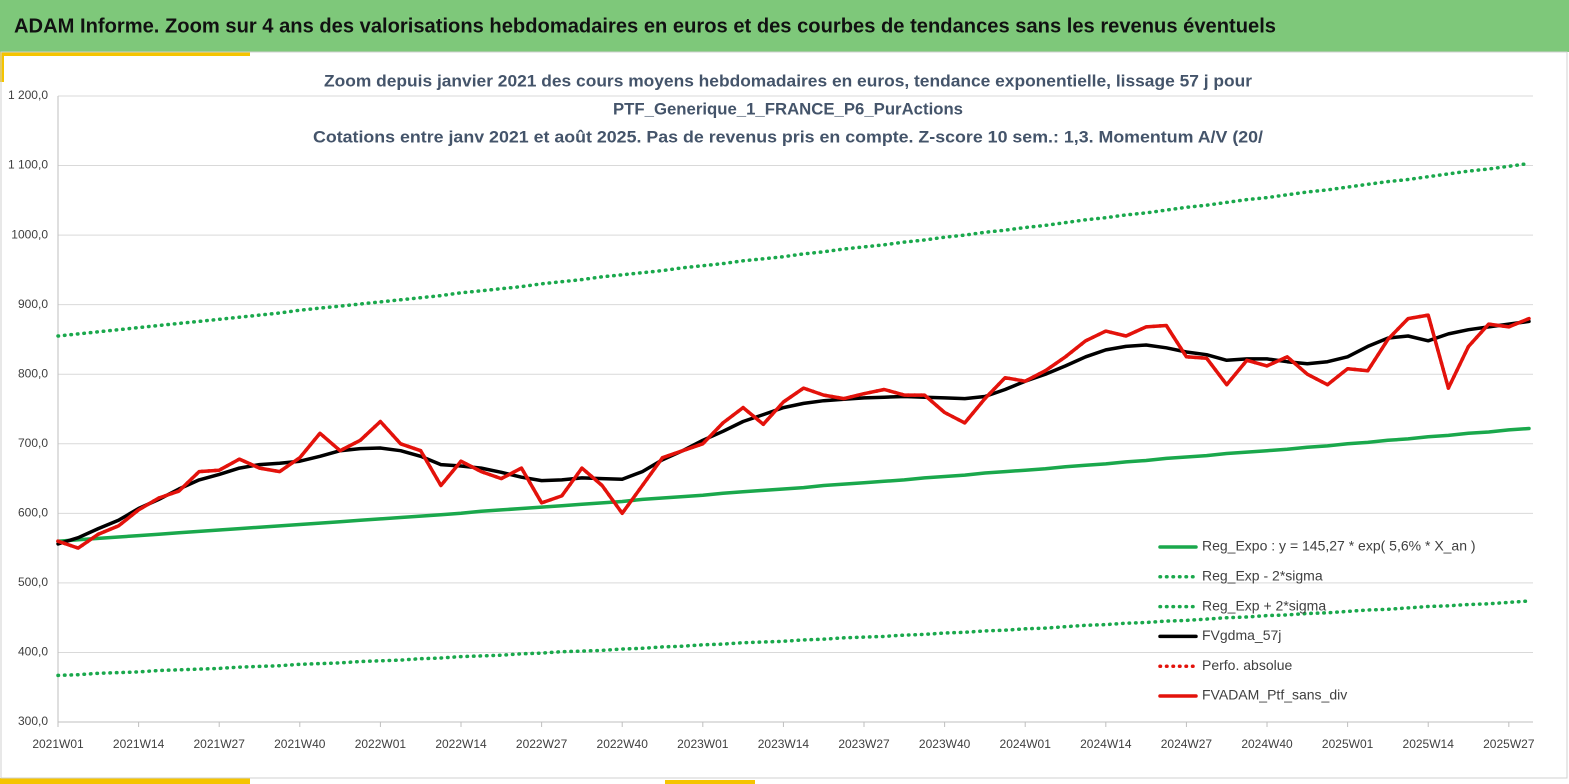 This screenshot has height=784, width=1569. Describe the element at coordinates (28, 165) in the screenshot. I see `y-tick-label: 1 100,0` at that location.